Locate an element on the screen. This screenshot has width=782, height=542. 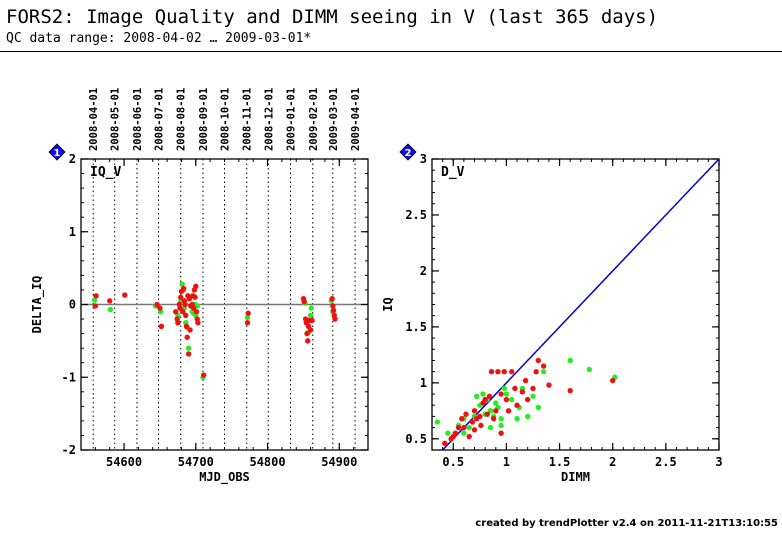
date-marker-label: 2008-12-01 is located at coordinates (269, 119).